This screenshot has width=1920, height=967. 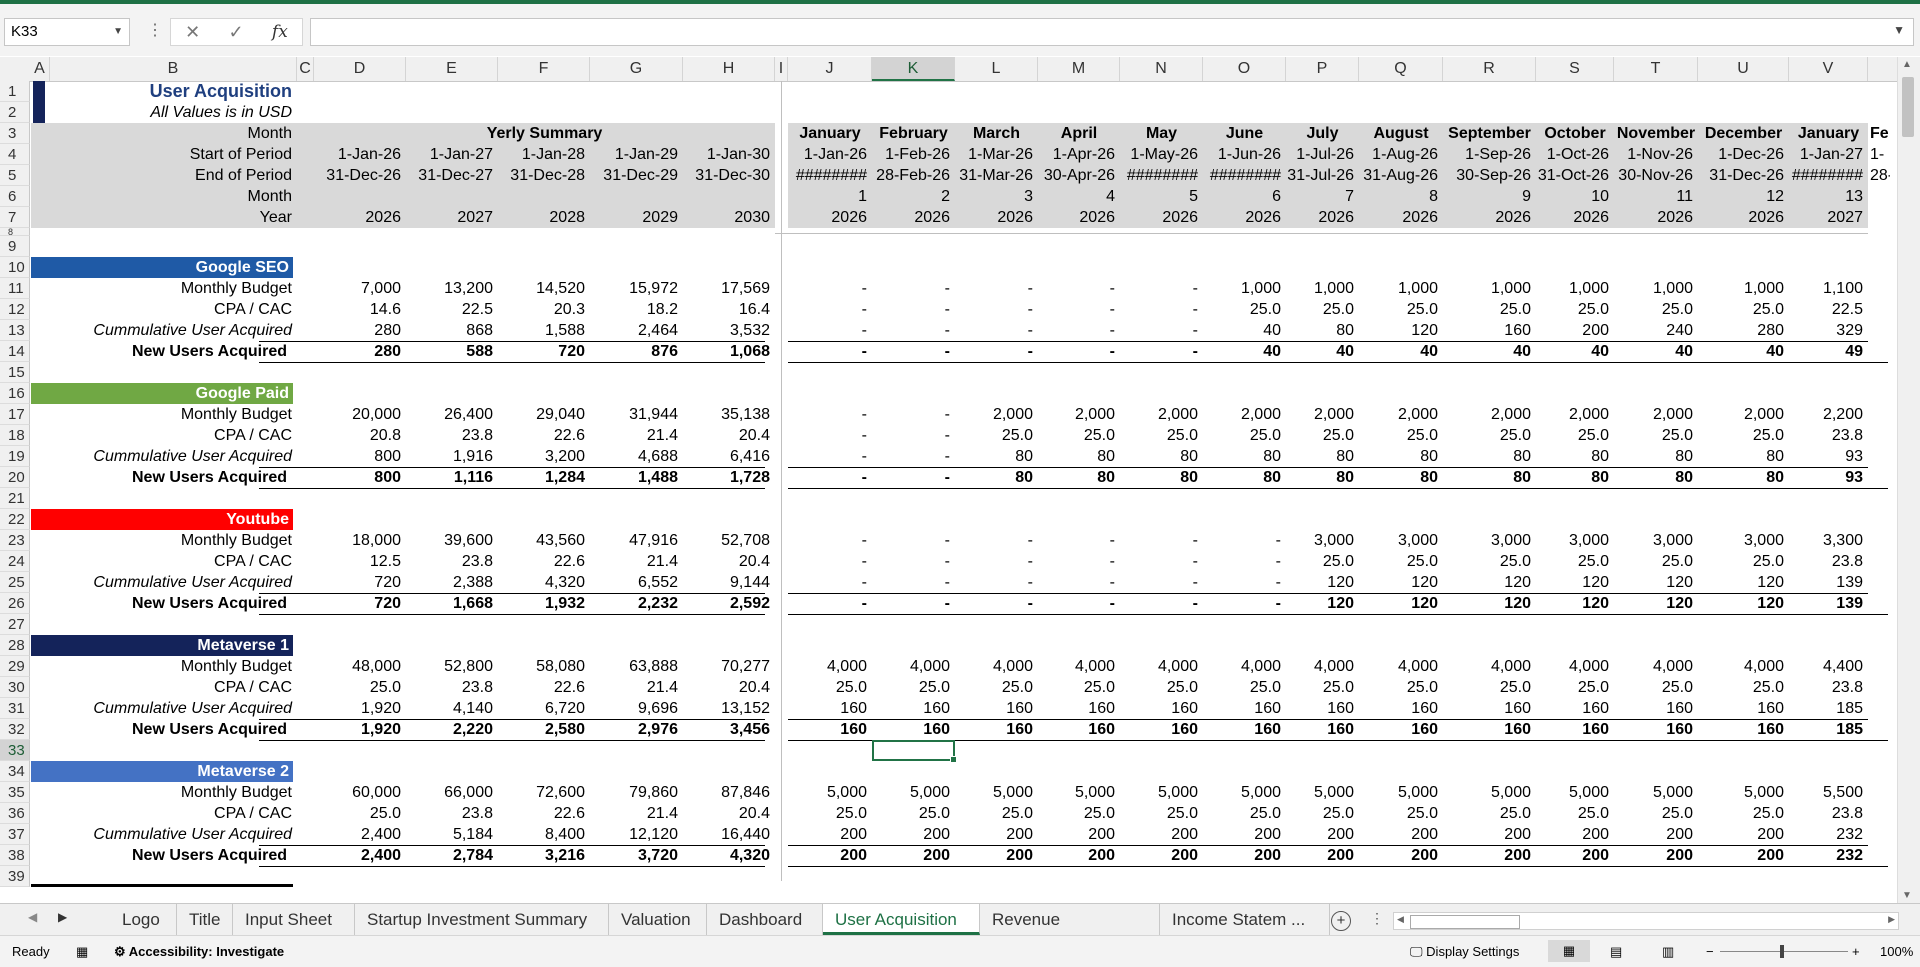 What do you see at coordinates (162, 771) in the screenshot?
I see `section-badge: Metaverse 2` at bounding box center [162, 771].